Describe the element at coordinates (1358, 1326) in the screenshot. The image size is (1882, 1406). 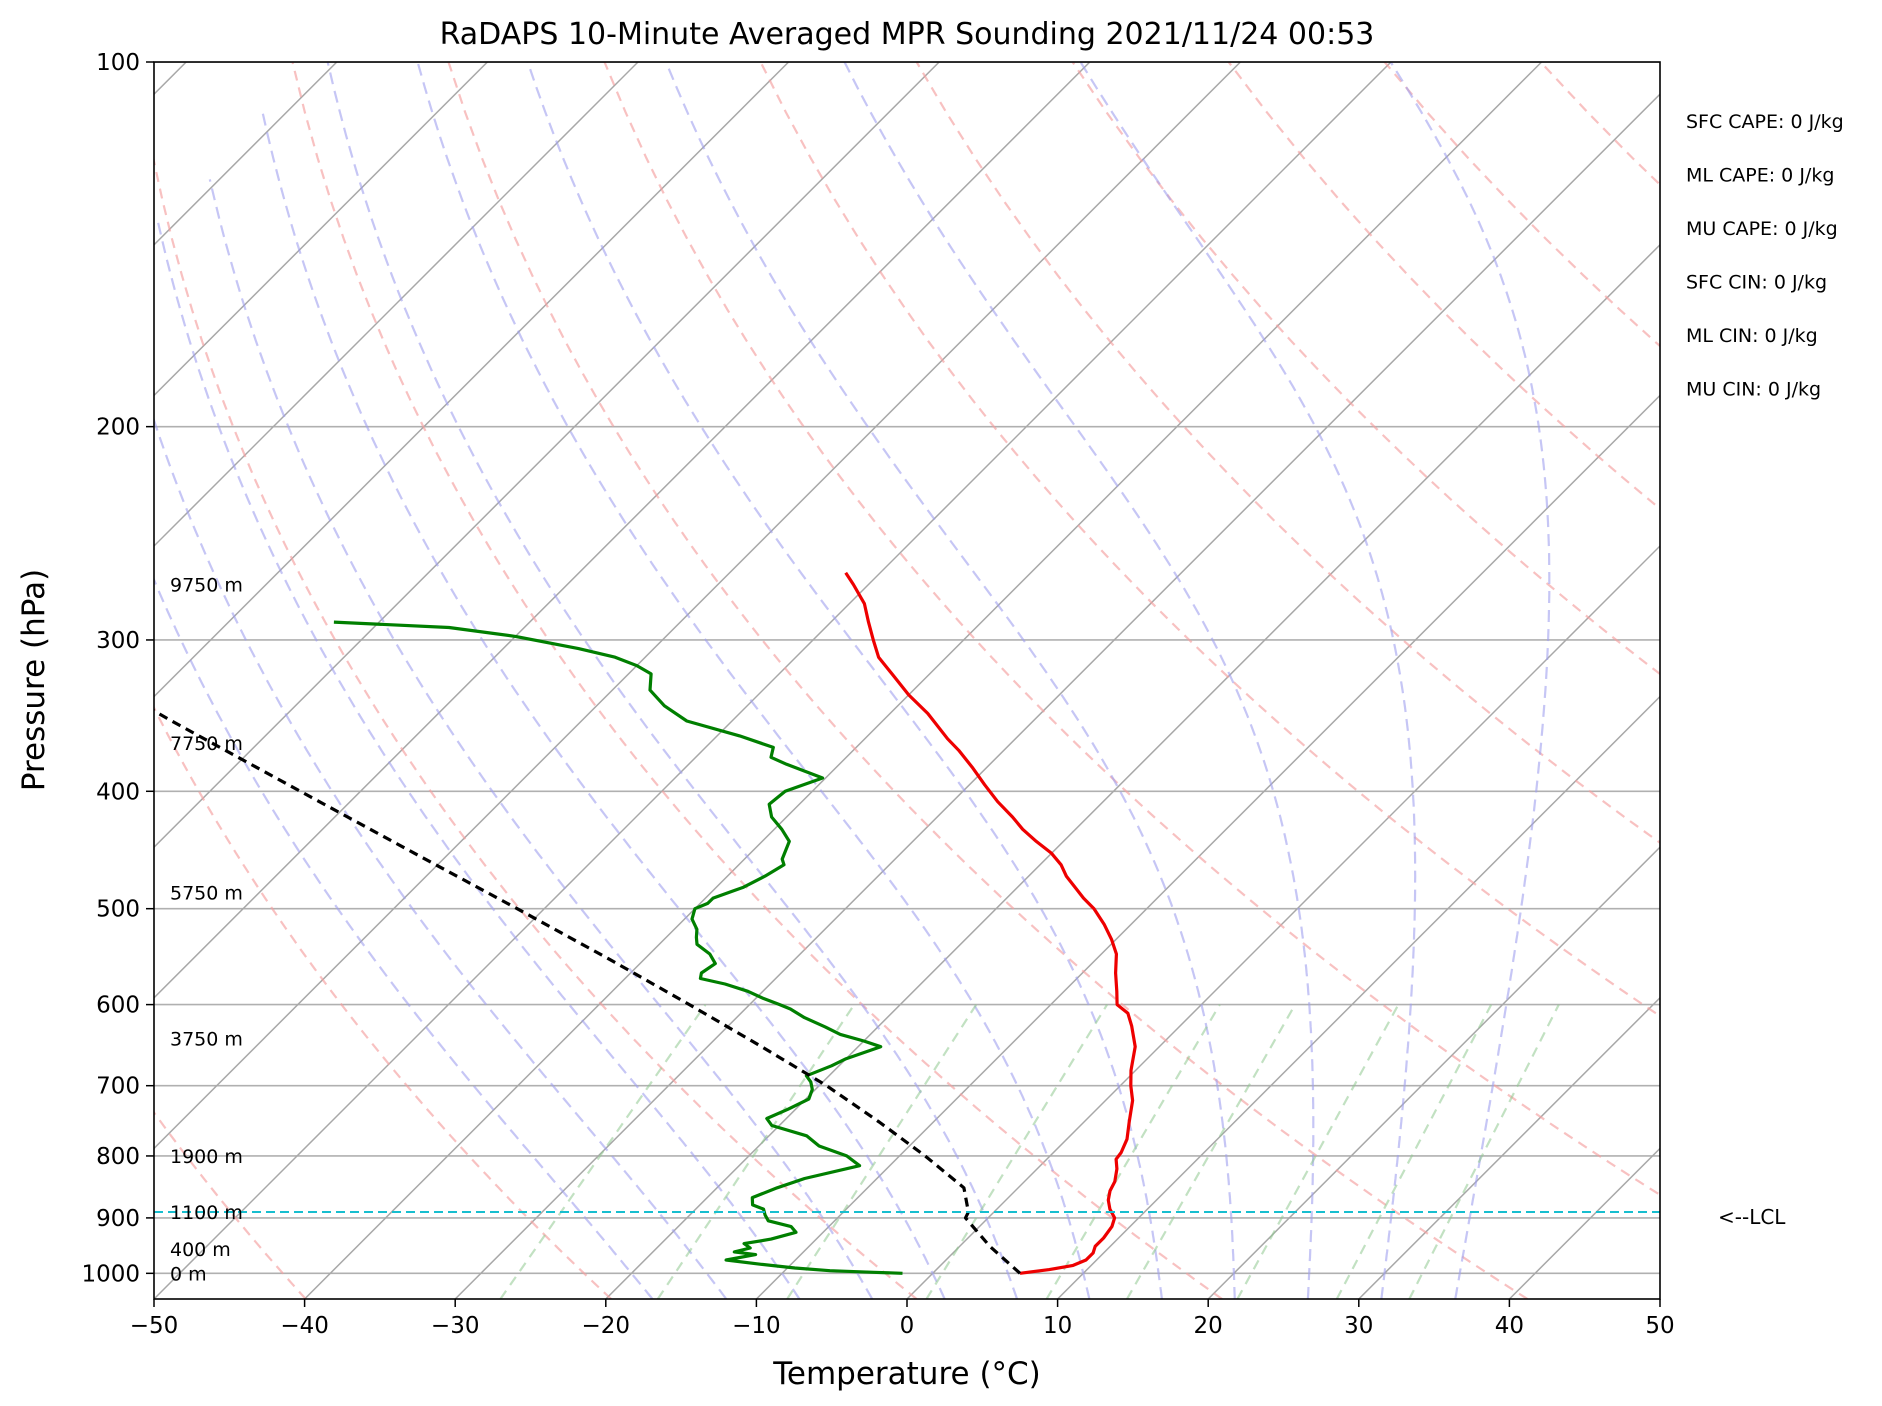
I see `x-tick-label: 30` at that location.